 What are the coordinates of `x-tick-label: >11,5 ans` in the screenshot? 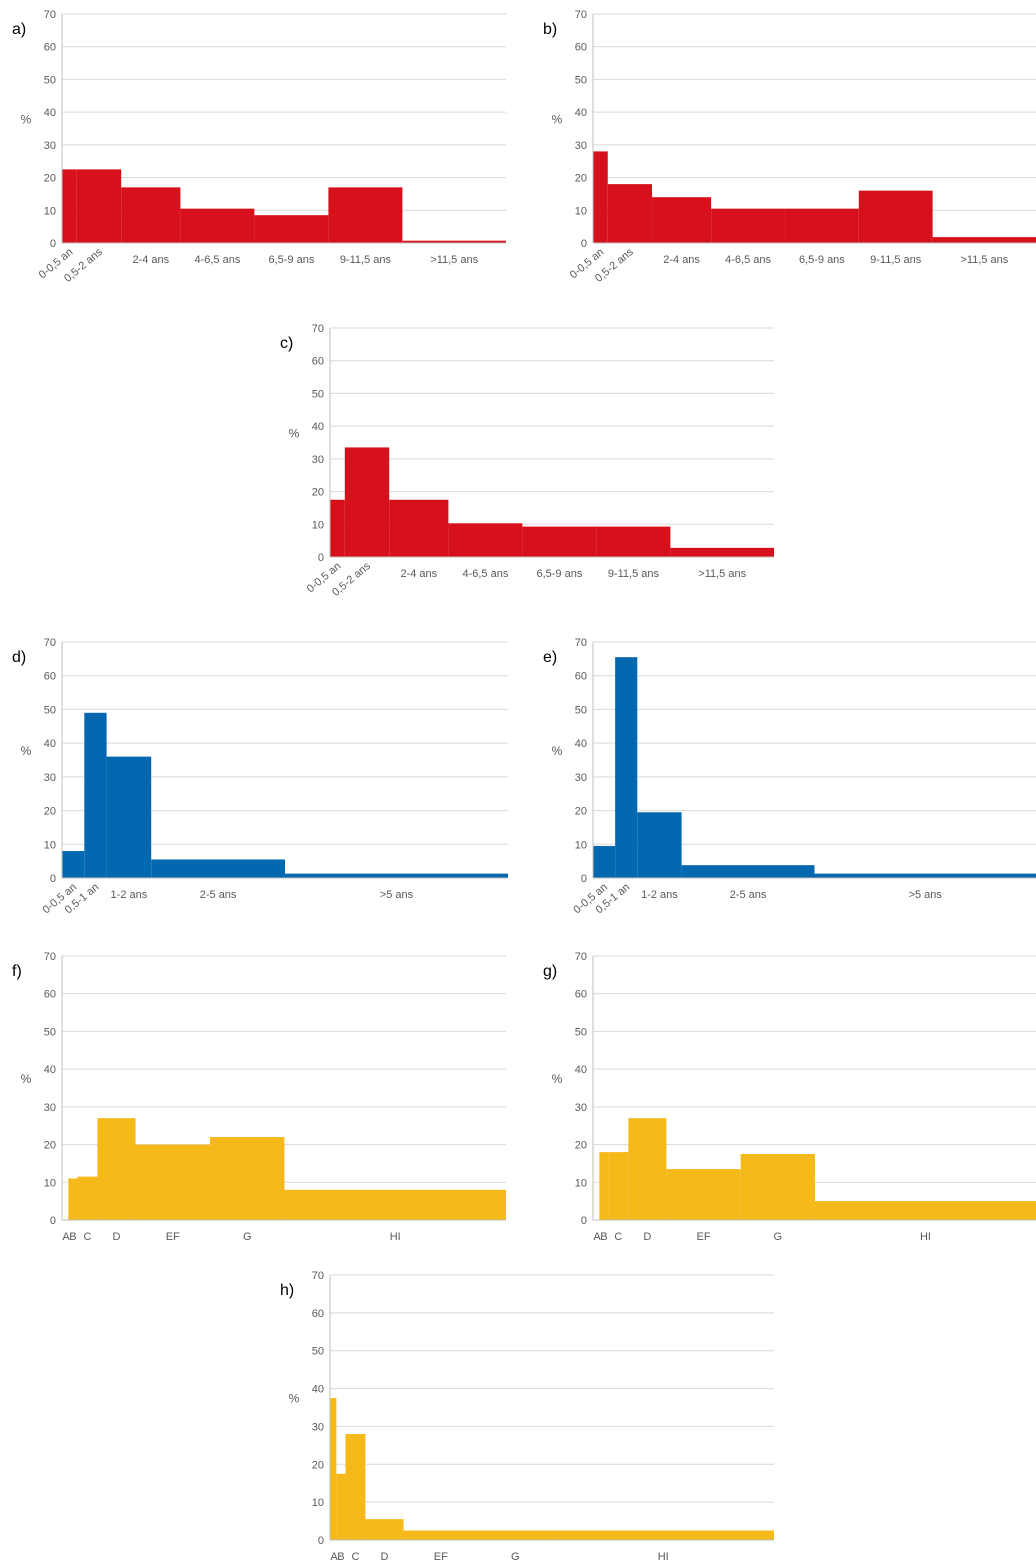 It's located at (454, 260).